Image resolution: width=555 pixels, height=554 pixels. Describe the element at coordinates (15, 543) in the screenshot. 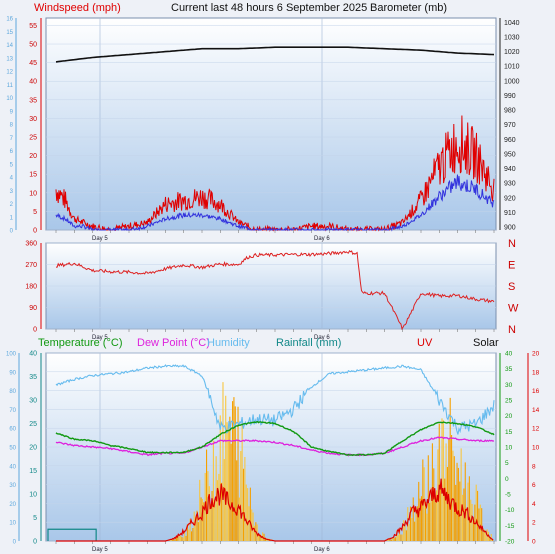

I see `humidity-tick-label: 0` at that location.